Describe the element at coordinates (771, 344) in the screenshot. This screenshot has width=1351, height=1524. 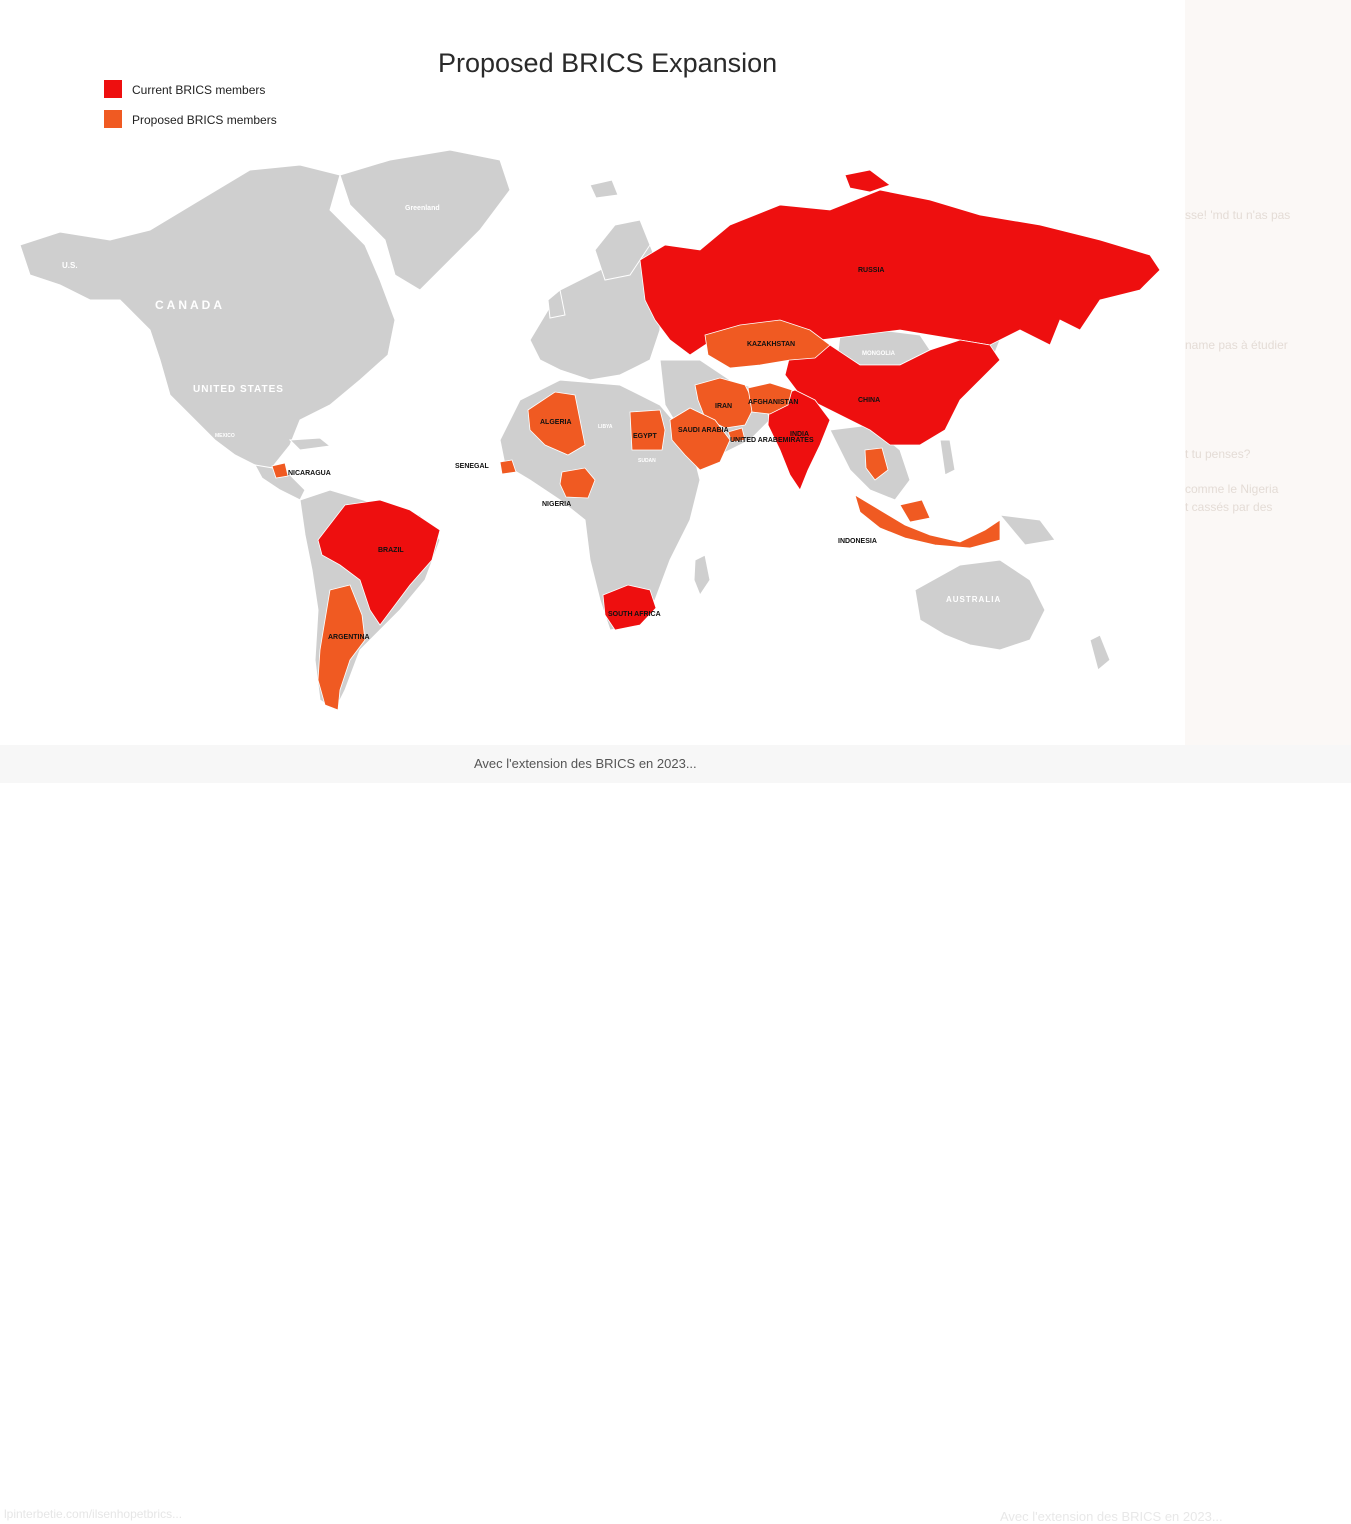
I see `label-kazakhstan: KAZAKHSTAN` at that location.